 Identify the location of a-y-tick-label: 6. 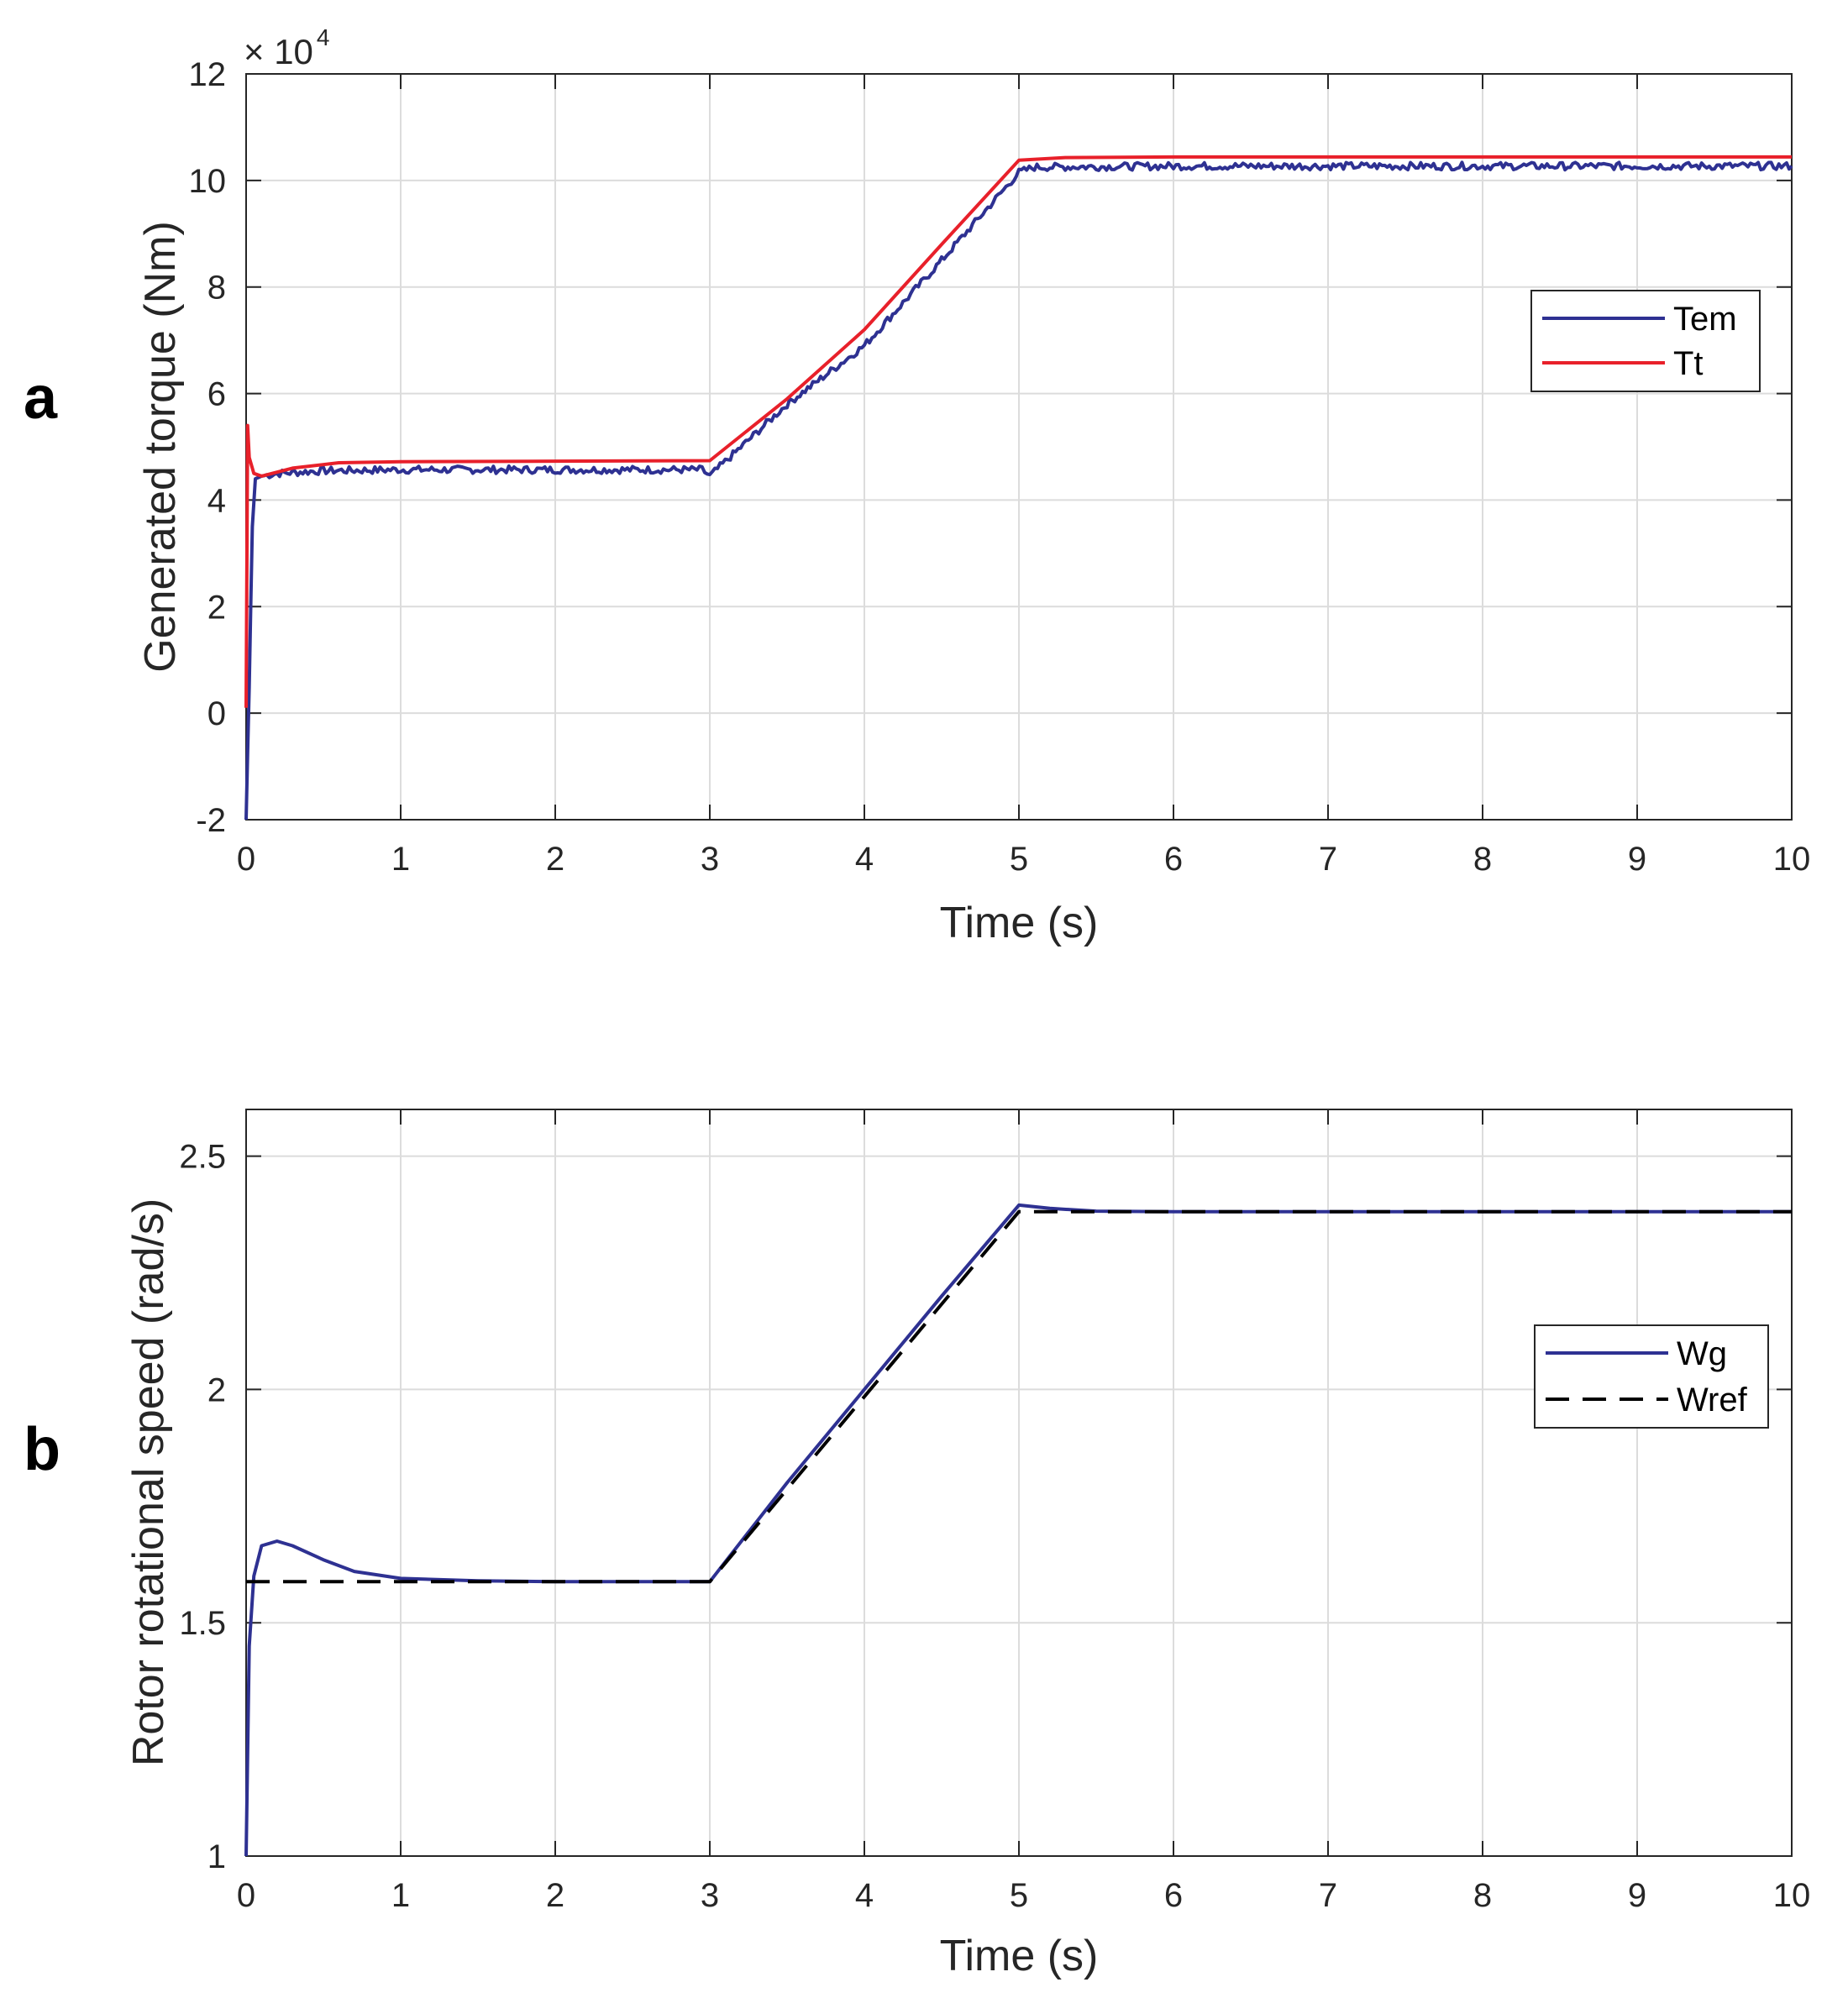
(216, 394).